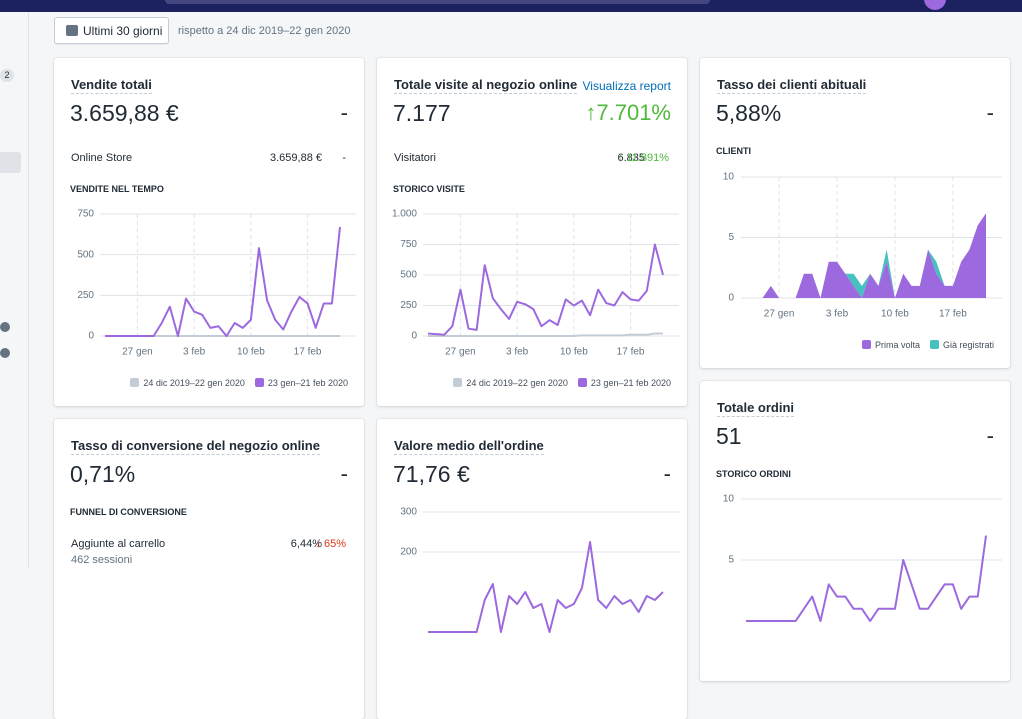 Image resolution: width=1022 pixels, height=719 pixels. I want to click on chart: 0 250 500 750 27 gen 3 feb 10 feb 17 feb, so click(216, 283).